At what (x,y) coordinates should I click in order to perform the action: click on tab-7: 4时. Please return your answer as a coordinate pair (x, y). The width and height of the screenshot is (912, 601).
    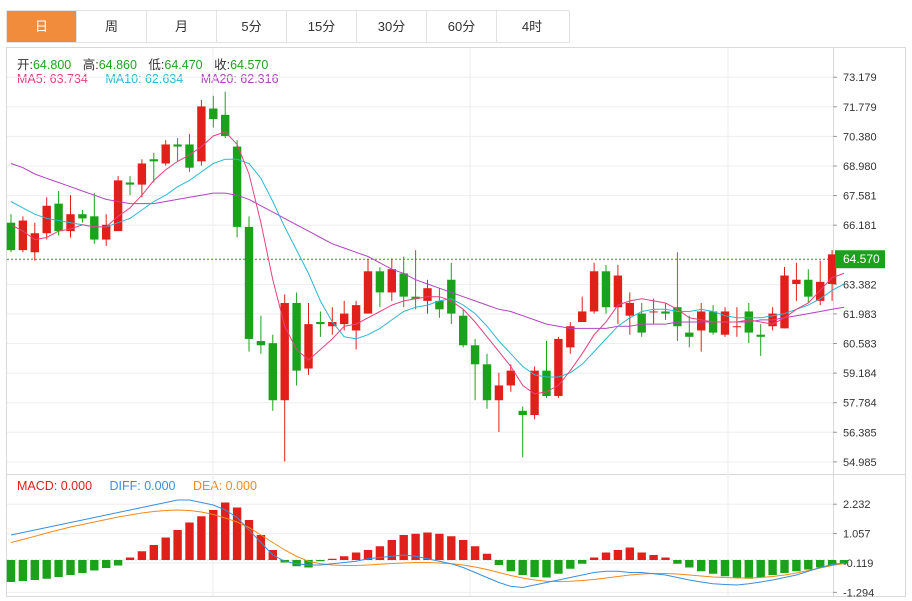
    Looking at the image, I should click on (532, 26).